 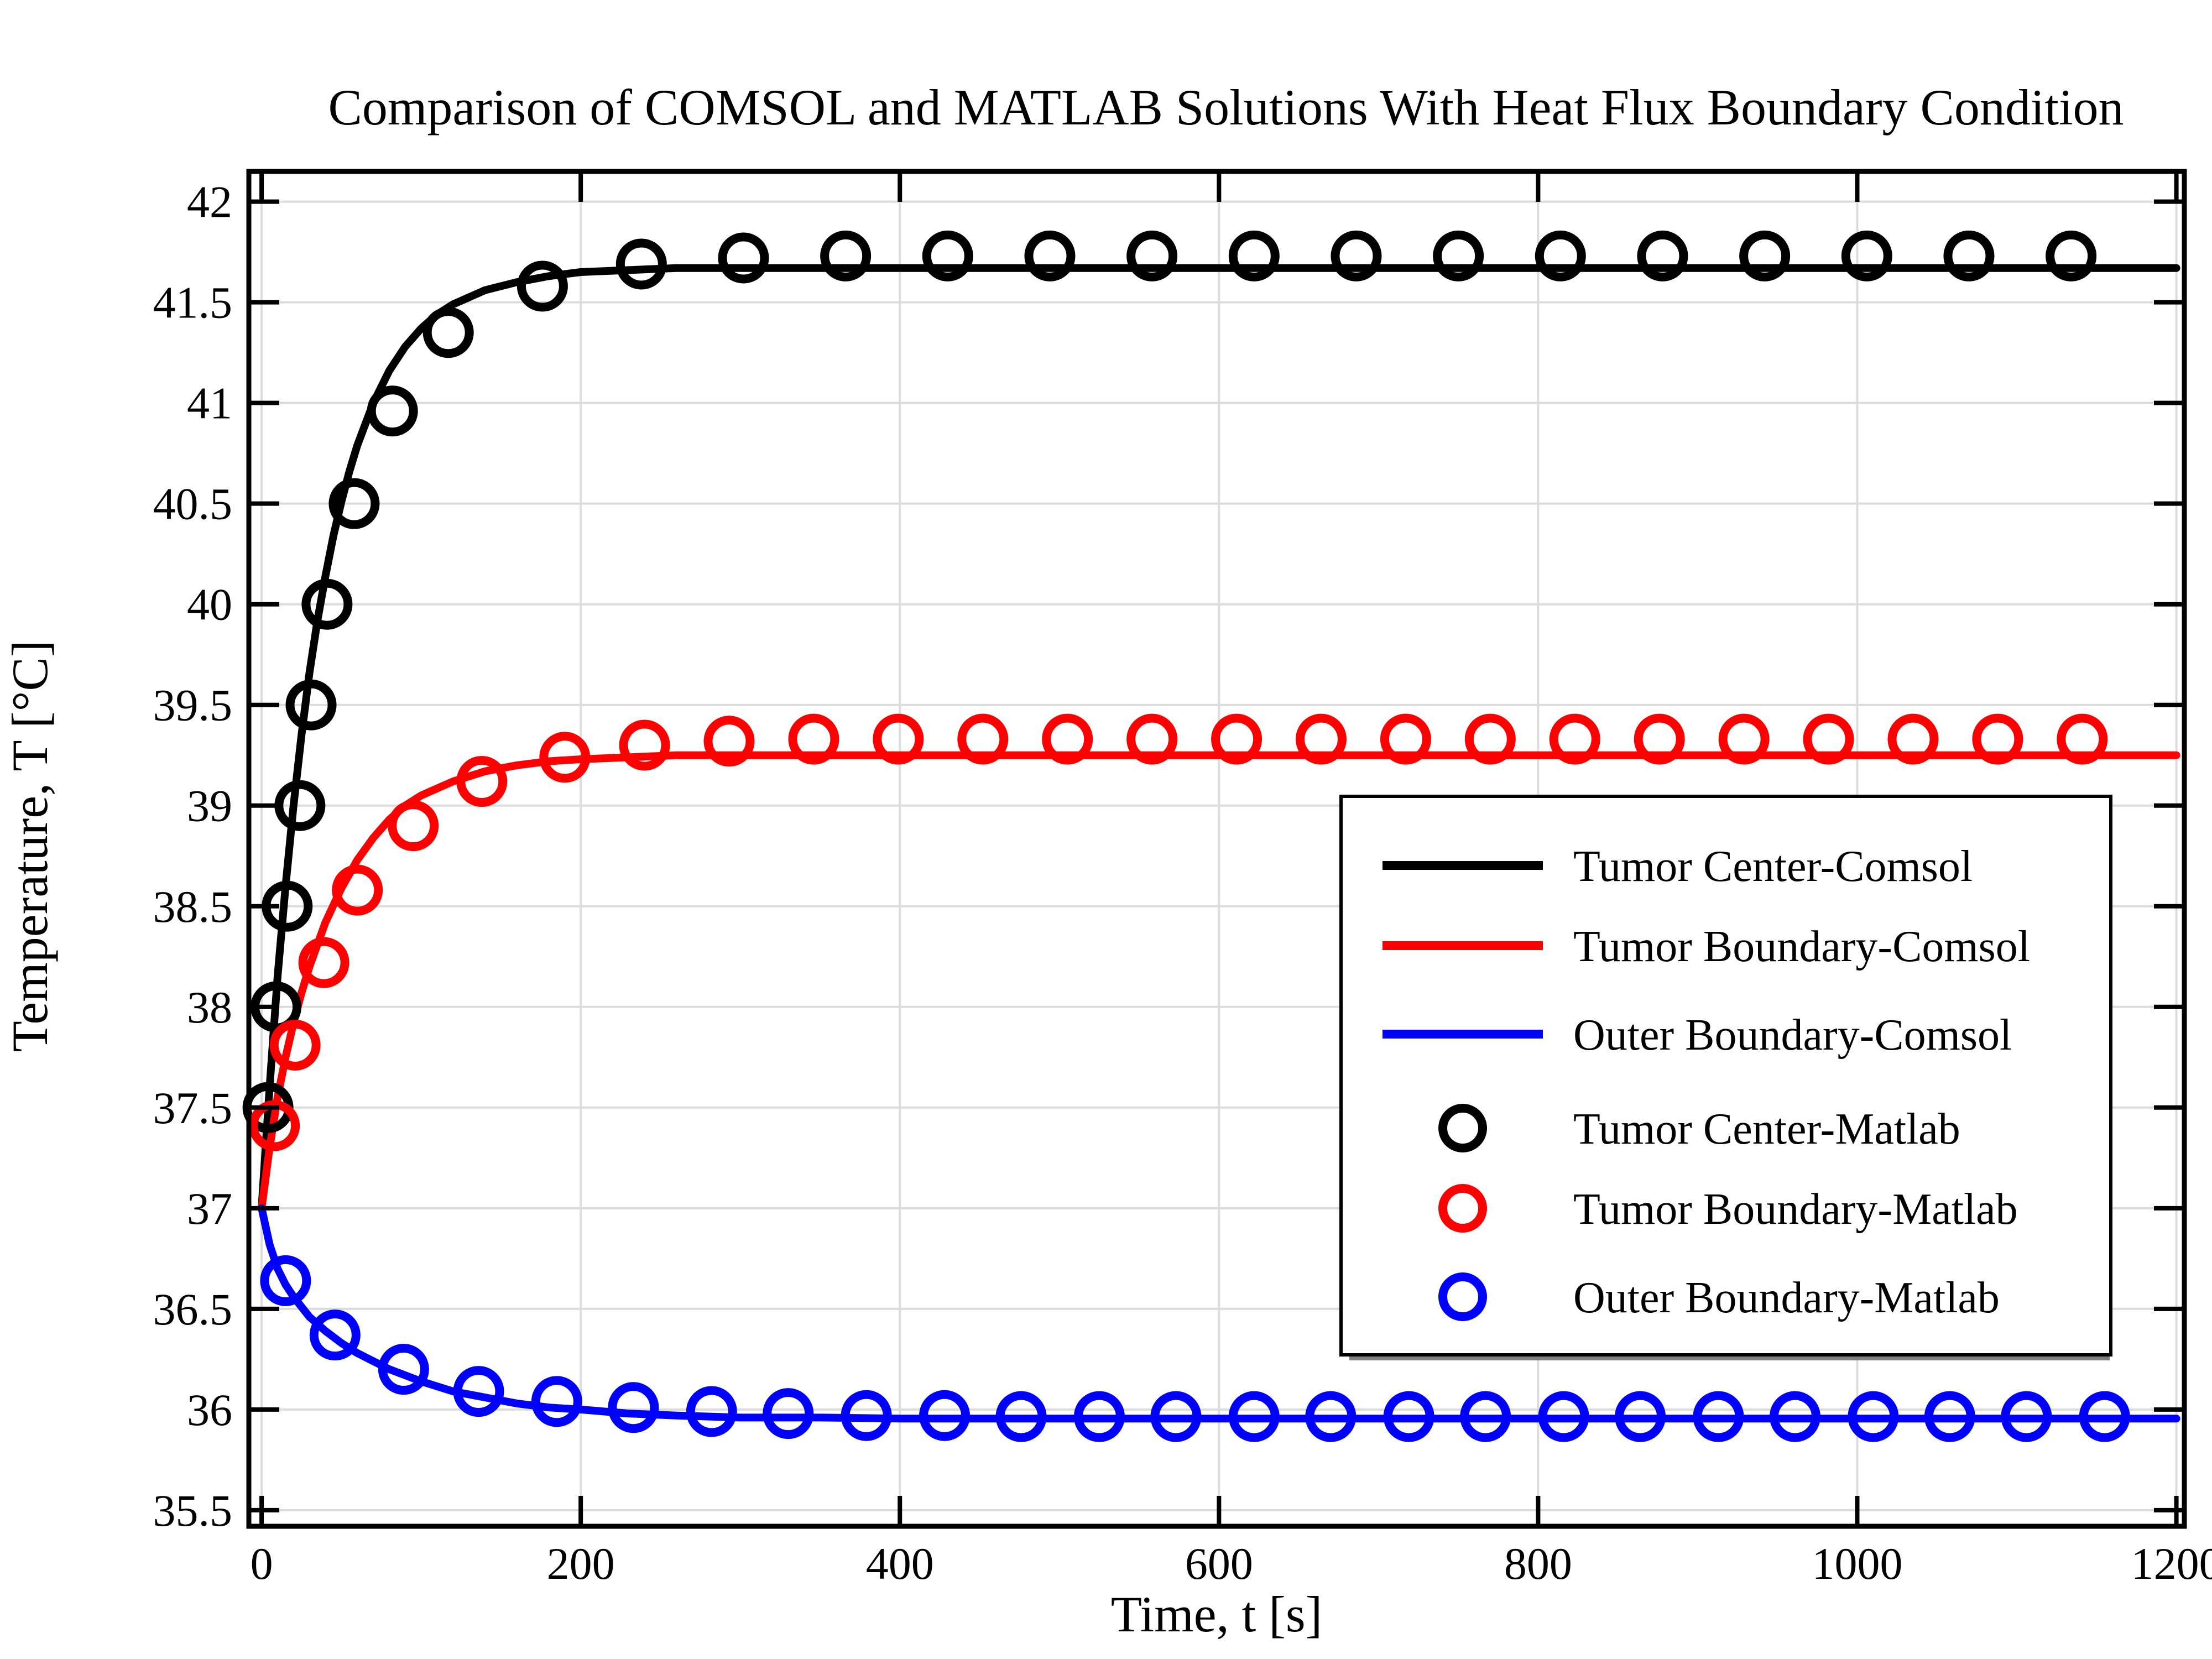 I want to click on y-tick-label: 35.5, so click(x=193, y=1511).